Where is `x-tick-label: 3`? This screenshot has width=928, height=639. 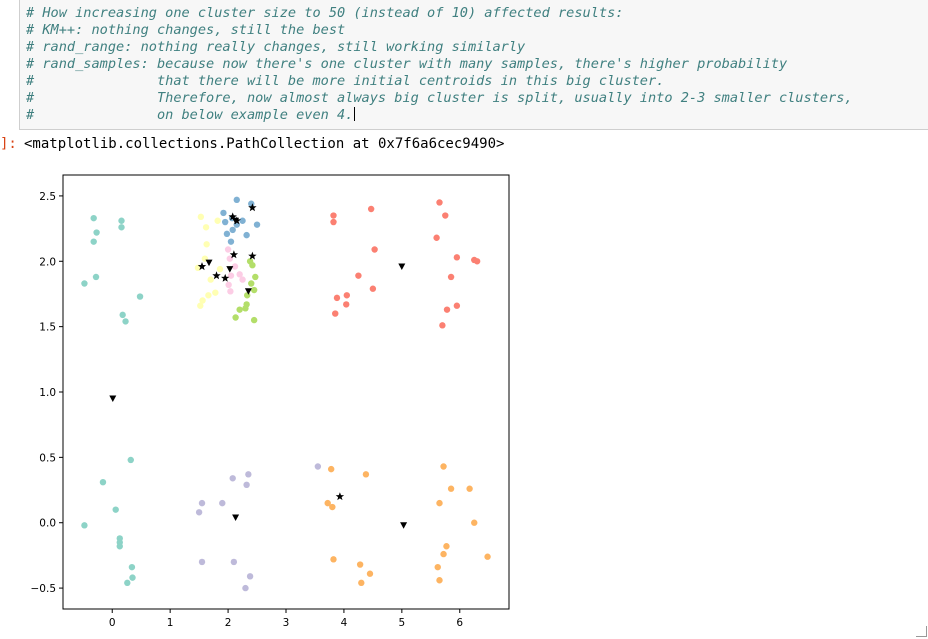
x-tick-label: 3 is located at coordinates (286, 623).